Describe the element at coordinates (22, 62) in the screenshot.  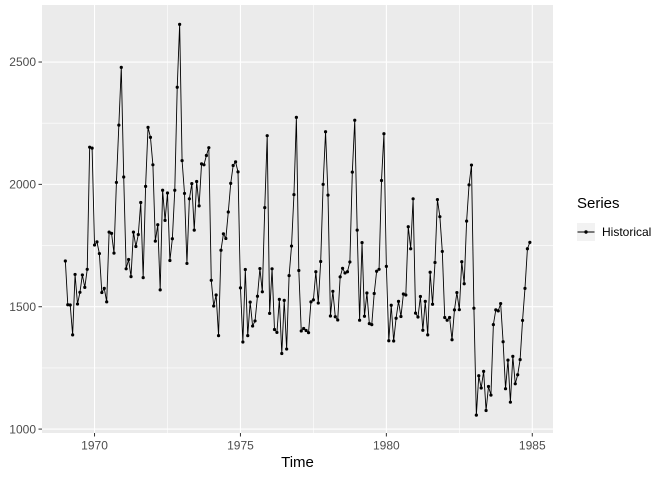
I see `y-tick-label: 2500` at that location.